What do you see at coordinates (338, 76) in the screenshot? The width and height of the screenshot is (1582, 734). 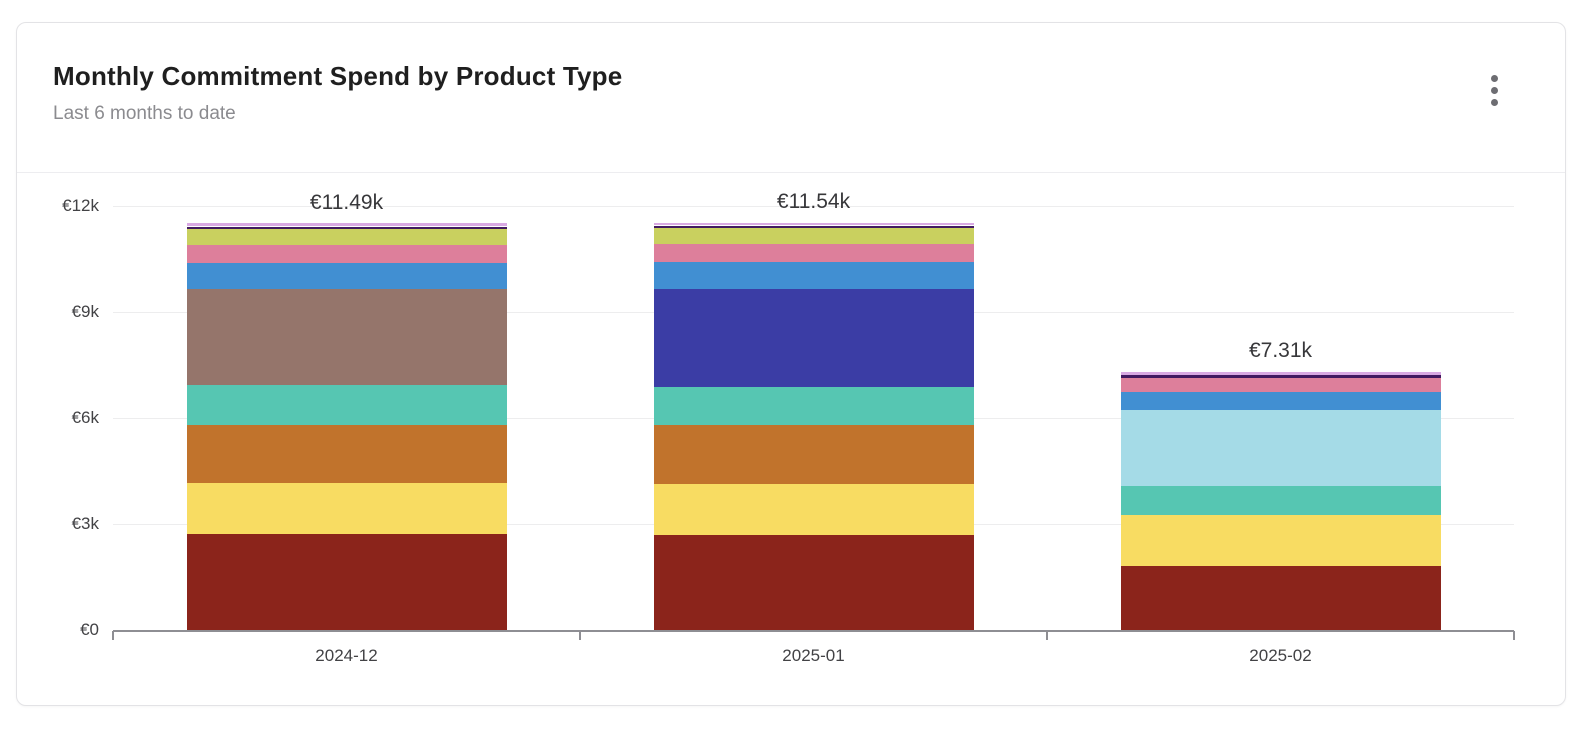 I see `card-title: Monthly Commitment Spend by Product Type` at bounding box center [338, 76].